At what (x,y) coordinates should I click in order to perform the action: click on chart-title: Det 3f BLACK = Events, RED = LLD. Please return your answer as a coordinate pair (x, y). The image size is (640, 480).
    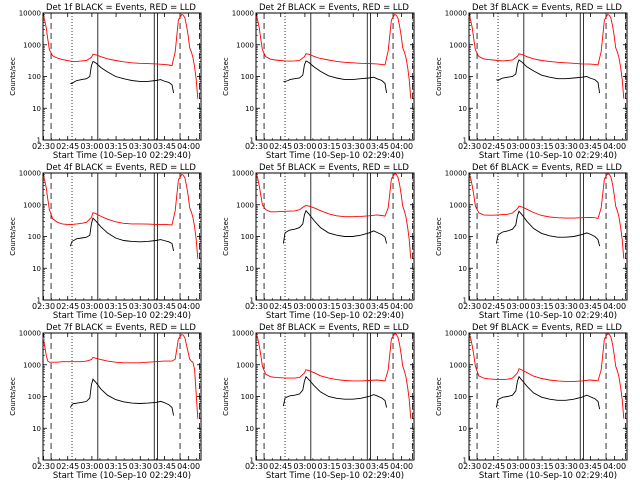
    Looking at the image, I should click on (547, 8).